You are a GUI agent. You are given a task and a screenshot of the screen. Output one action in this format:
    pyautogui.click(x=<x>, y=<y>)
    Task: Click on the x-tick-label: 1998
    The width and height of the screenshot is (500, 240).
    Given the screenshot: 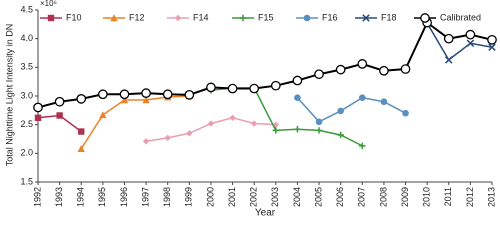 What is the action you would take?
    pyautogui.click(x=167, y=197)
    